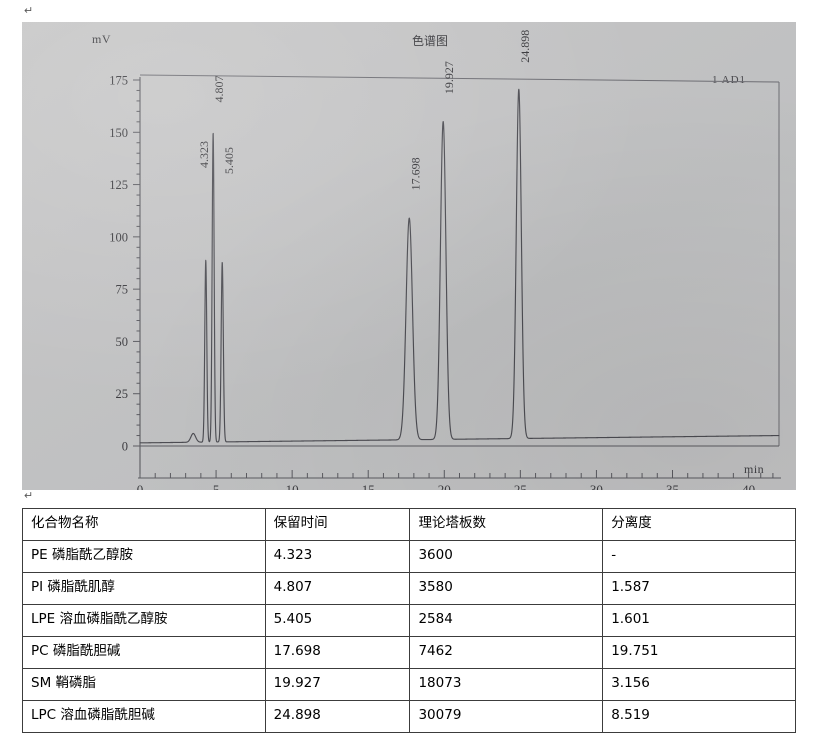  I want to click on x-tick-label: 10, so click(292, 486).